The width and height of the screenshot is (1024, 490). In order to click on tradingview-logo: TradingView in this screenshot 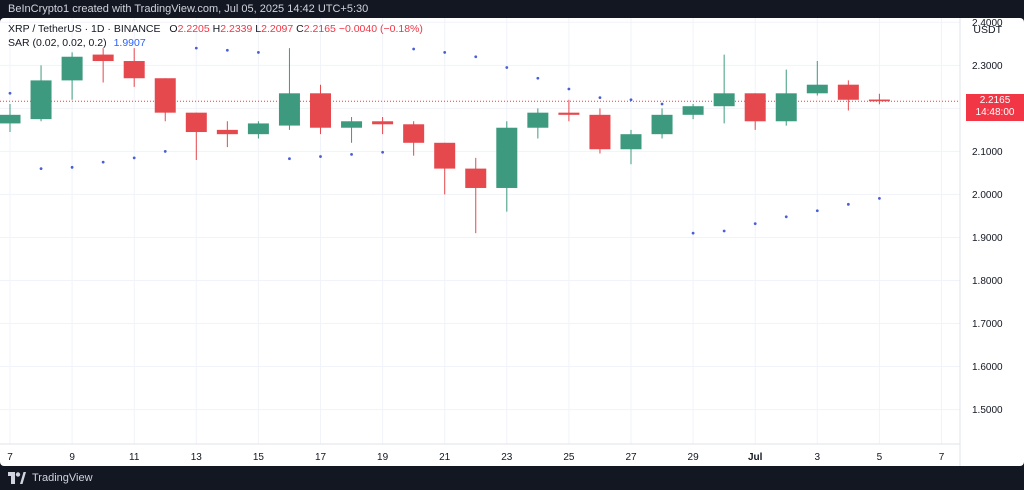, I will do `click(50, 478)`.